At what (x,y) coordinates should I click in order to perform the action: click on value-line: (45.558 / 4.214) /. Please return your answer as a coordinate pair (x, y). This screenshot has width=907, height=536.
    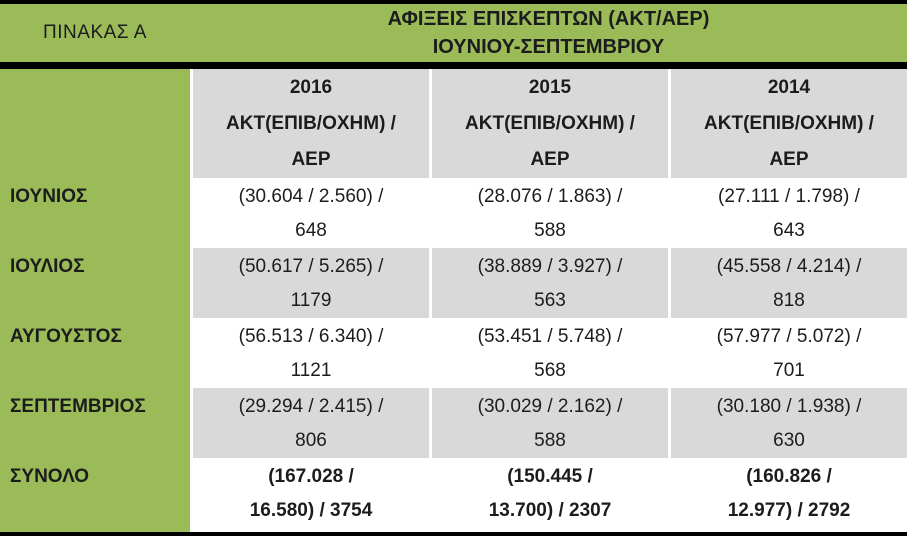
    Looking at the image, I should click on (789, 266).